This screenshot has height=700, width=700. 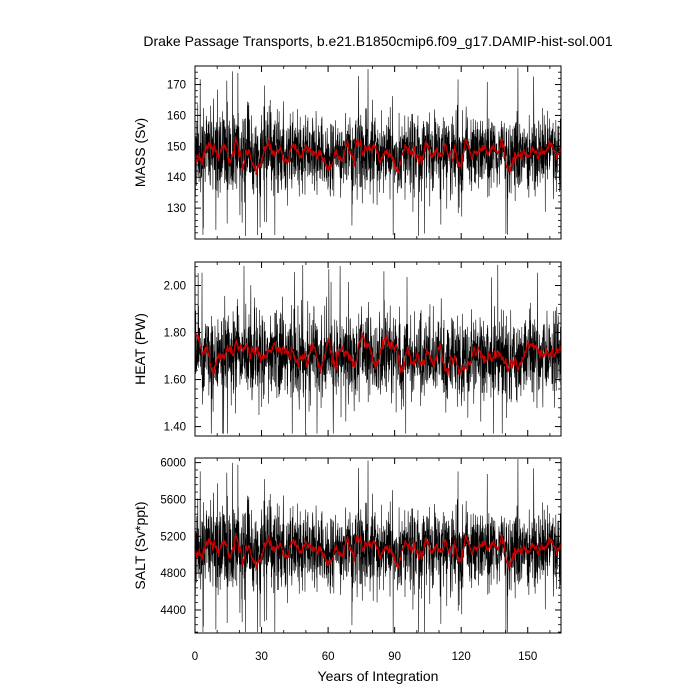 I want to click on y-tick-label: 4800, so click(x=173, y=574).